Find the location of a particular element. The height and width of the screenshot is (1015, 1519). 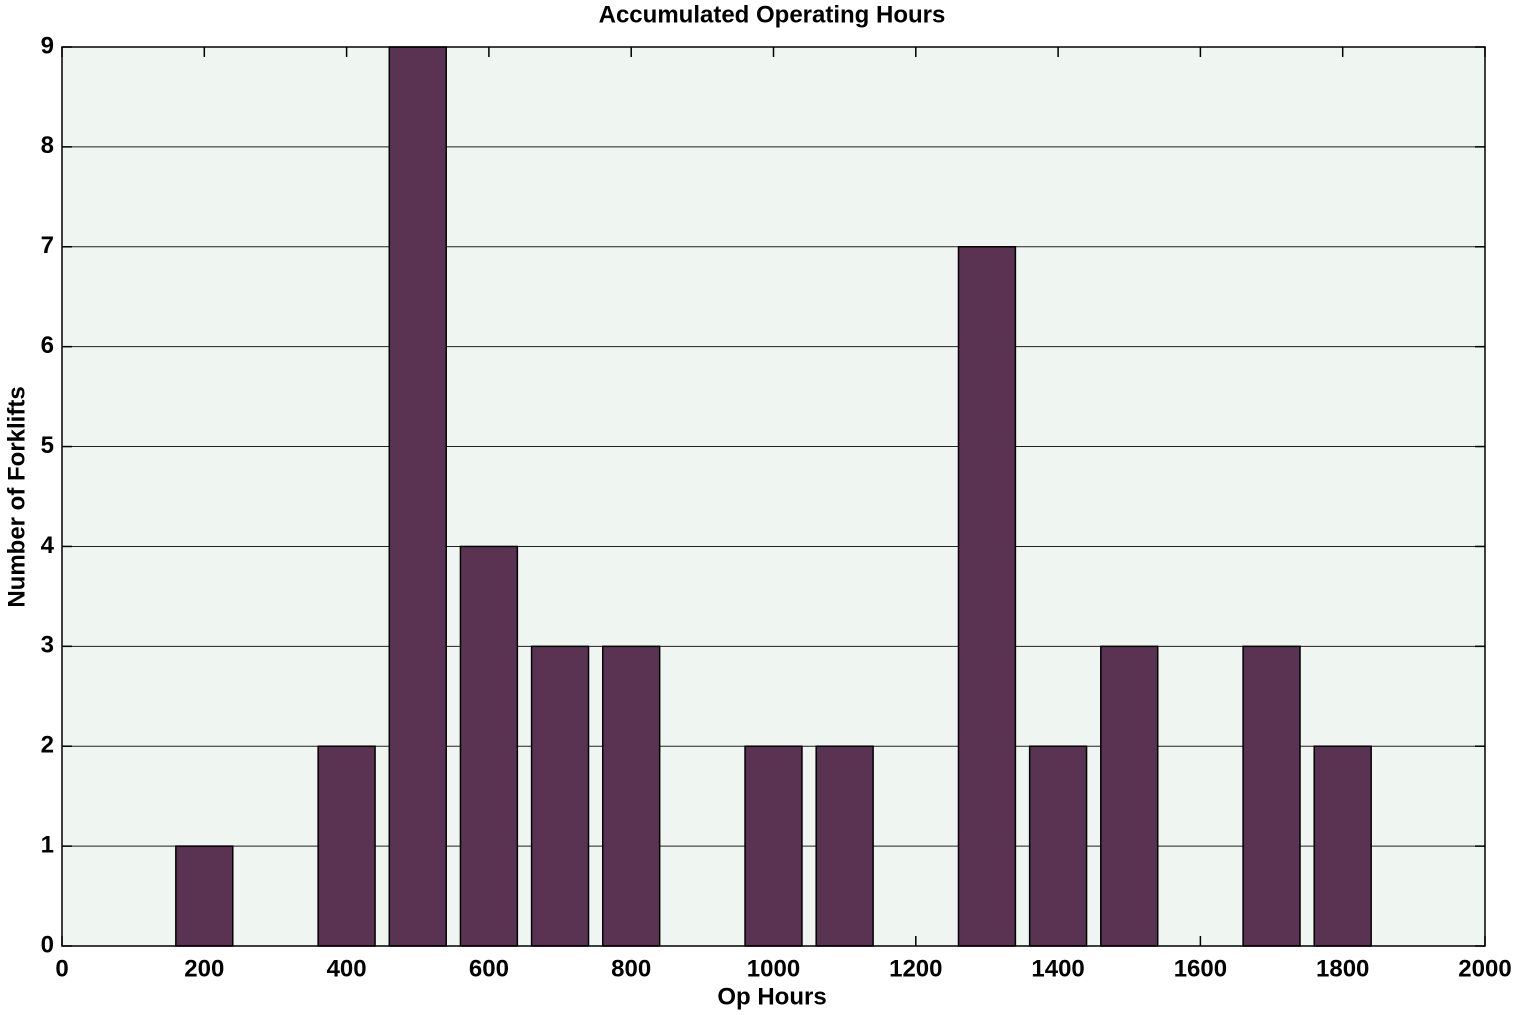

y-tick-label: 0 is located at coordinates (47, 944).